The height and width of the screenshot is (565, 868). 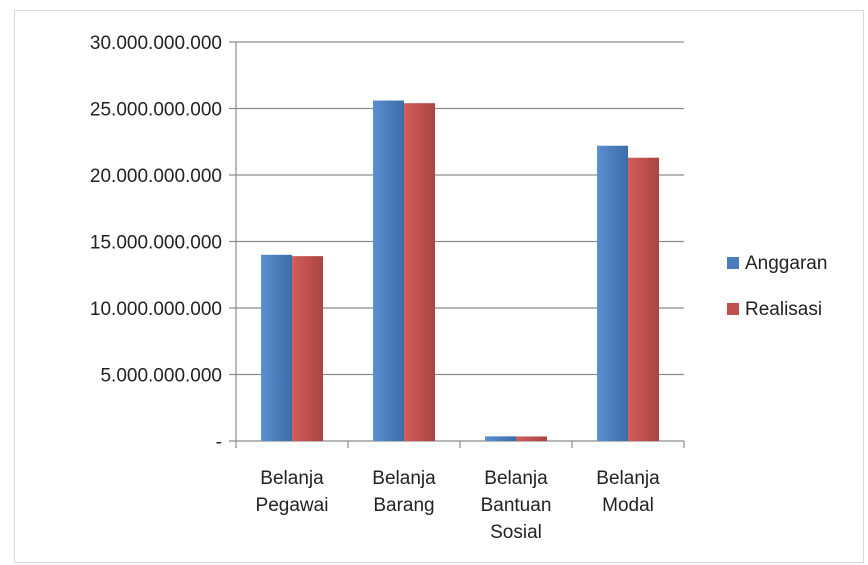 I want to click on y-tick-label: 10.000.000.000, so click(x=156, y=309).